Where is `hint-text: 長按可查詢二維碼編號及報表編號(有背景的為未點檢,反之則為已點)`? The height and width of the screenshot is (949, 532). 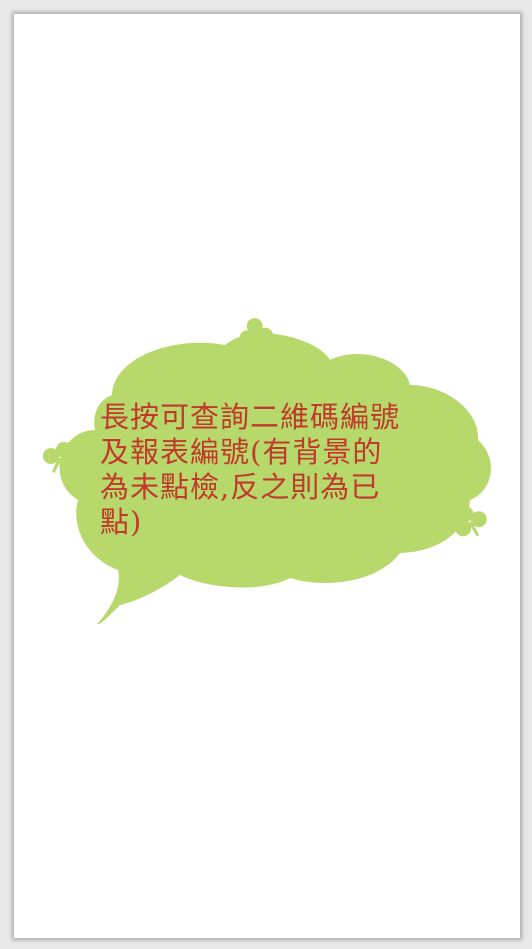
hint-text: 長按可查詢二維碼編號及報表編號(有背景的為未點檢,反之則為已點) is located at coordinates (250, 469).